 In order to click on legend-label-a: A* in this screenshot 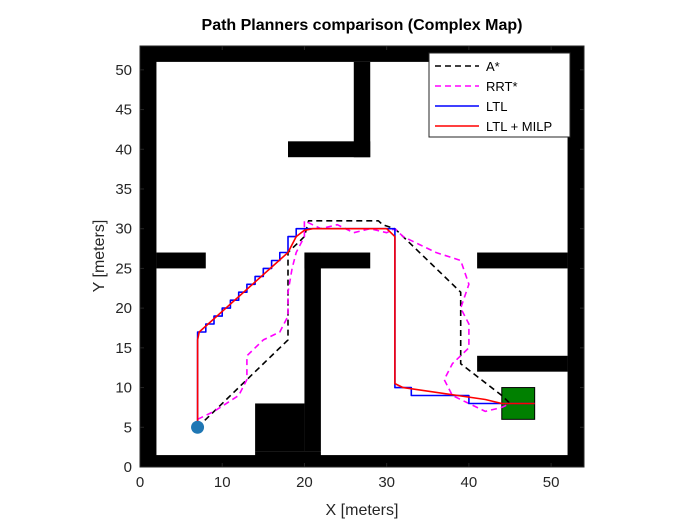, I will do `click(493, 66)`.